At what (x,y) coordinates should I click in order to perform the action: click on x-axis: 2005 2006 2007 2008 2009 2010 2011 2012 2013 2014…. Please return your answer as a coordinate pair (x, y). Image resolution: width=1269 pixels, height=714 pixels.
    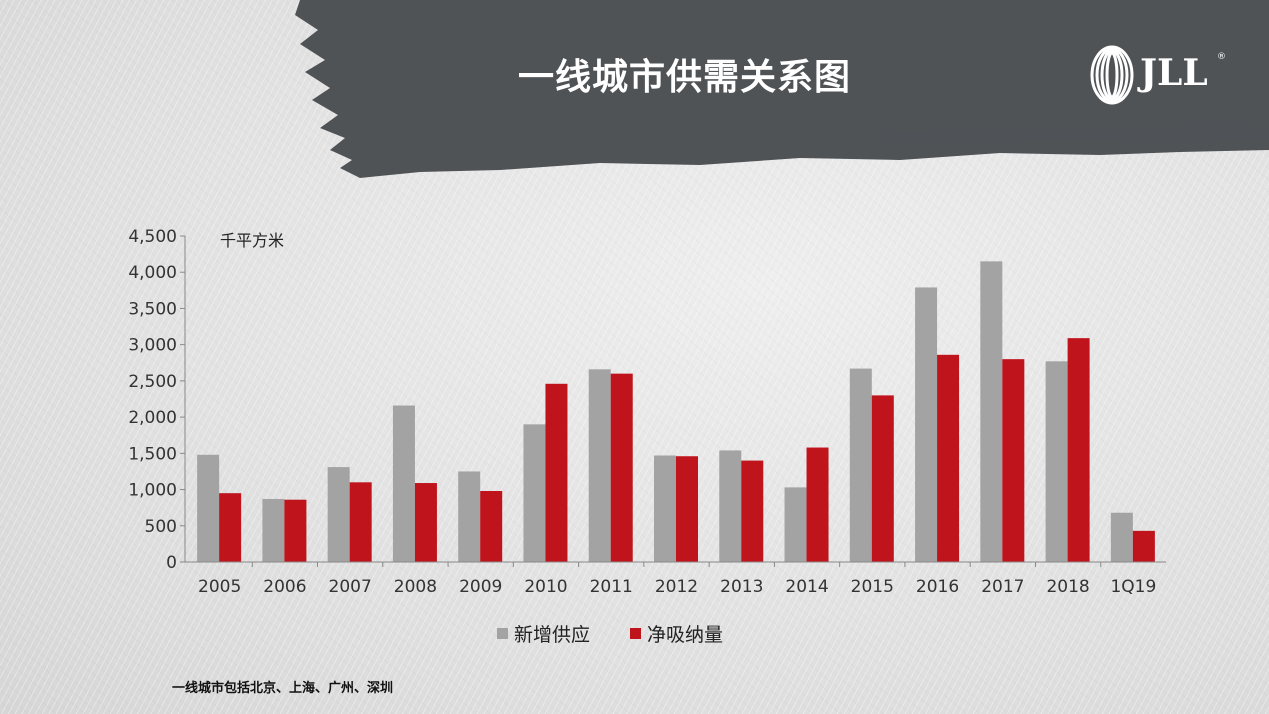
    Looking at the image, I should click on (675, 579).